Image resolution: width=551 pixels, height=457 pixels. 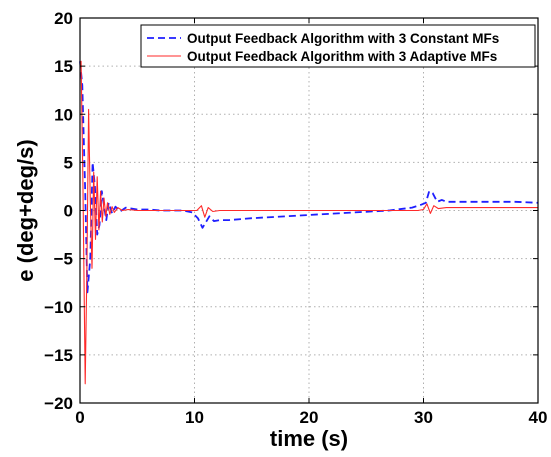 What do you see at coordinates (309, 438) in the screenshot?
I see `x-axis-label: time (s)` at bounding box center [309, 438].